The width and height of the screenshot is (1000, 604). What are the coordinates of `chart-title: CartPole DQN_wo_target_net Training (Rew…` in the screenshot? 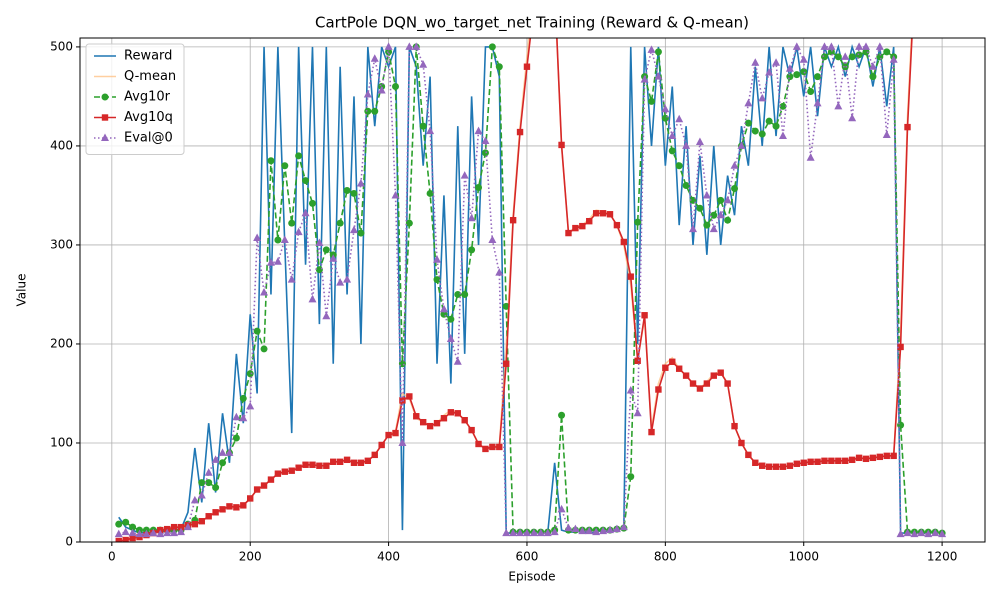 It's located at (532, 23).